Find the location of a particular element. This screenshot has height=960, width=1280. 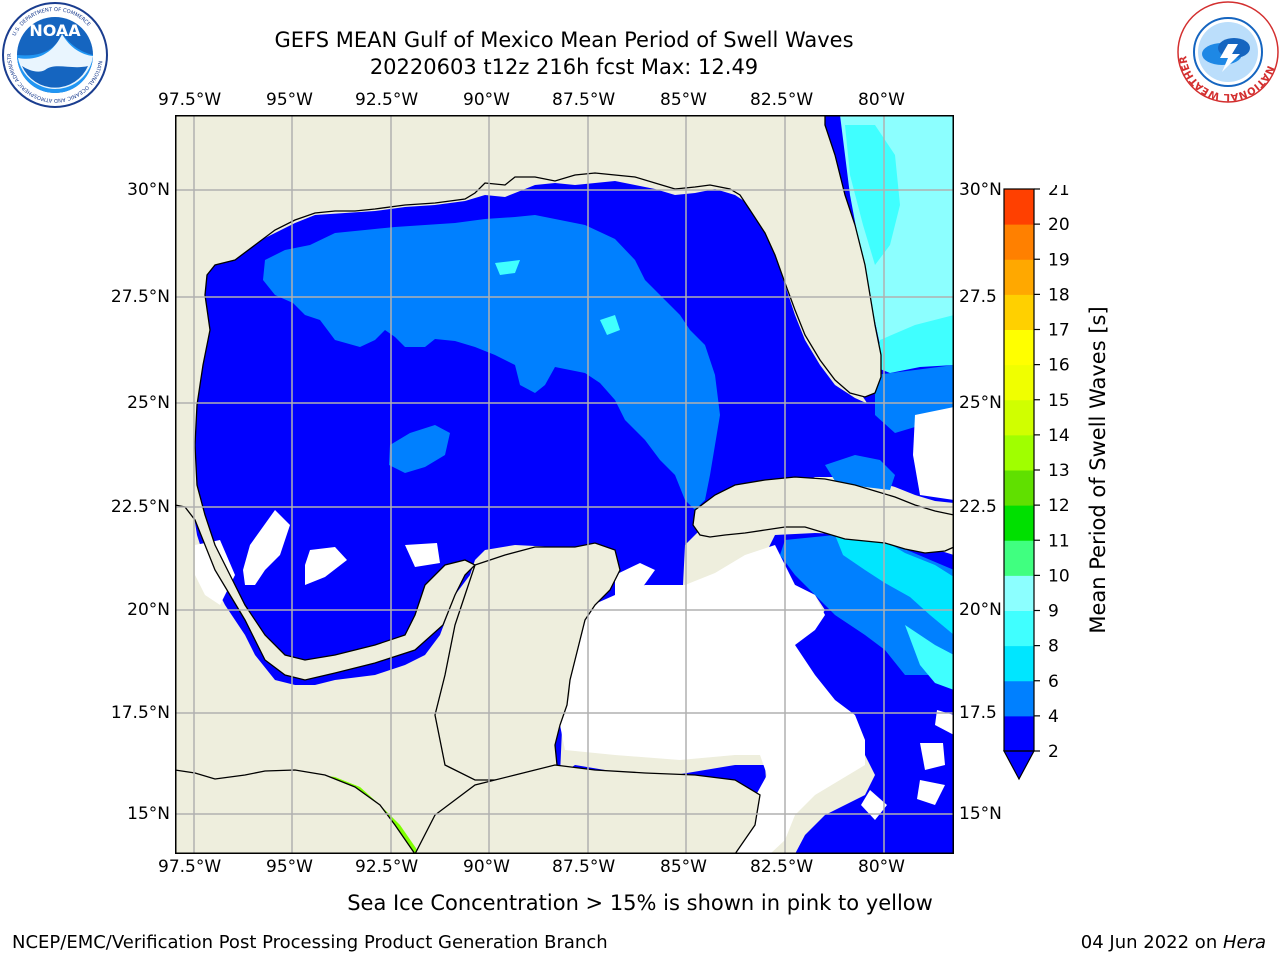

colorbar-tick-label: 21 is located at coordinates (1059, 192).